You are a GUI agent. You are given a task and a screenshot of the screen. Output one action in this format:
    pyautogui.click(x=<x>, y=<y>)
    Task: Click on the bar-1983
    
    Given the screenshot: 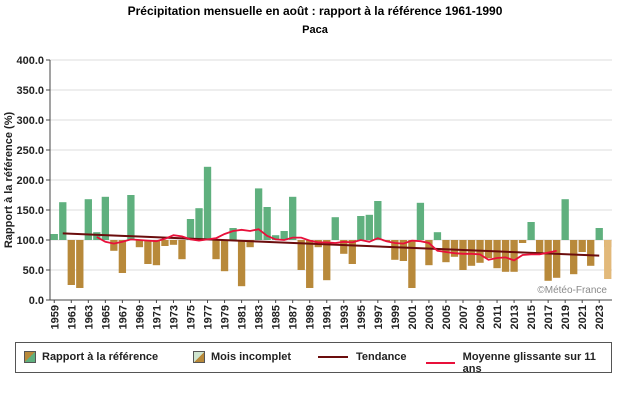 What is the action you would take?
    pyautogui.click(x=258, y=214)
    